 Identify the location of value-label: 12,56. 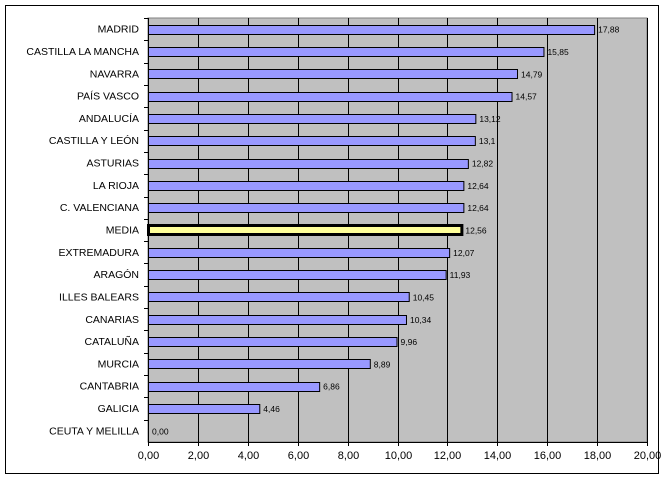
(476, 231).